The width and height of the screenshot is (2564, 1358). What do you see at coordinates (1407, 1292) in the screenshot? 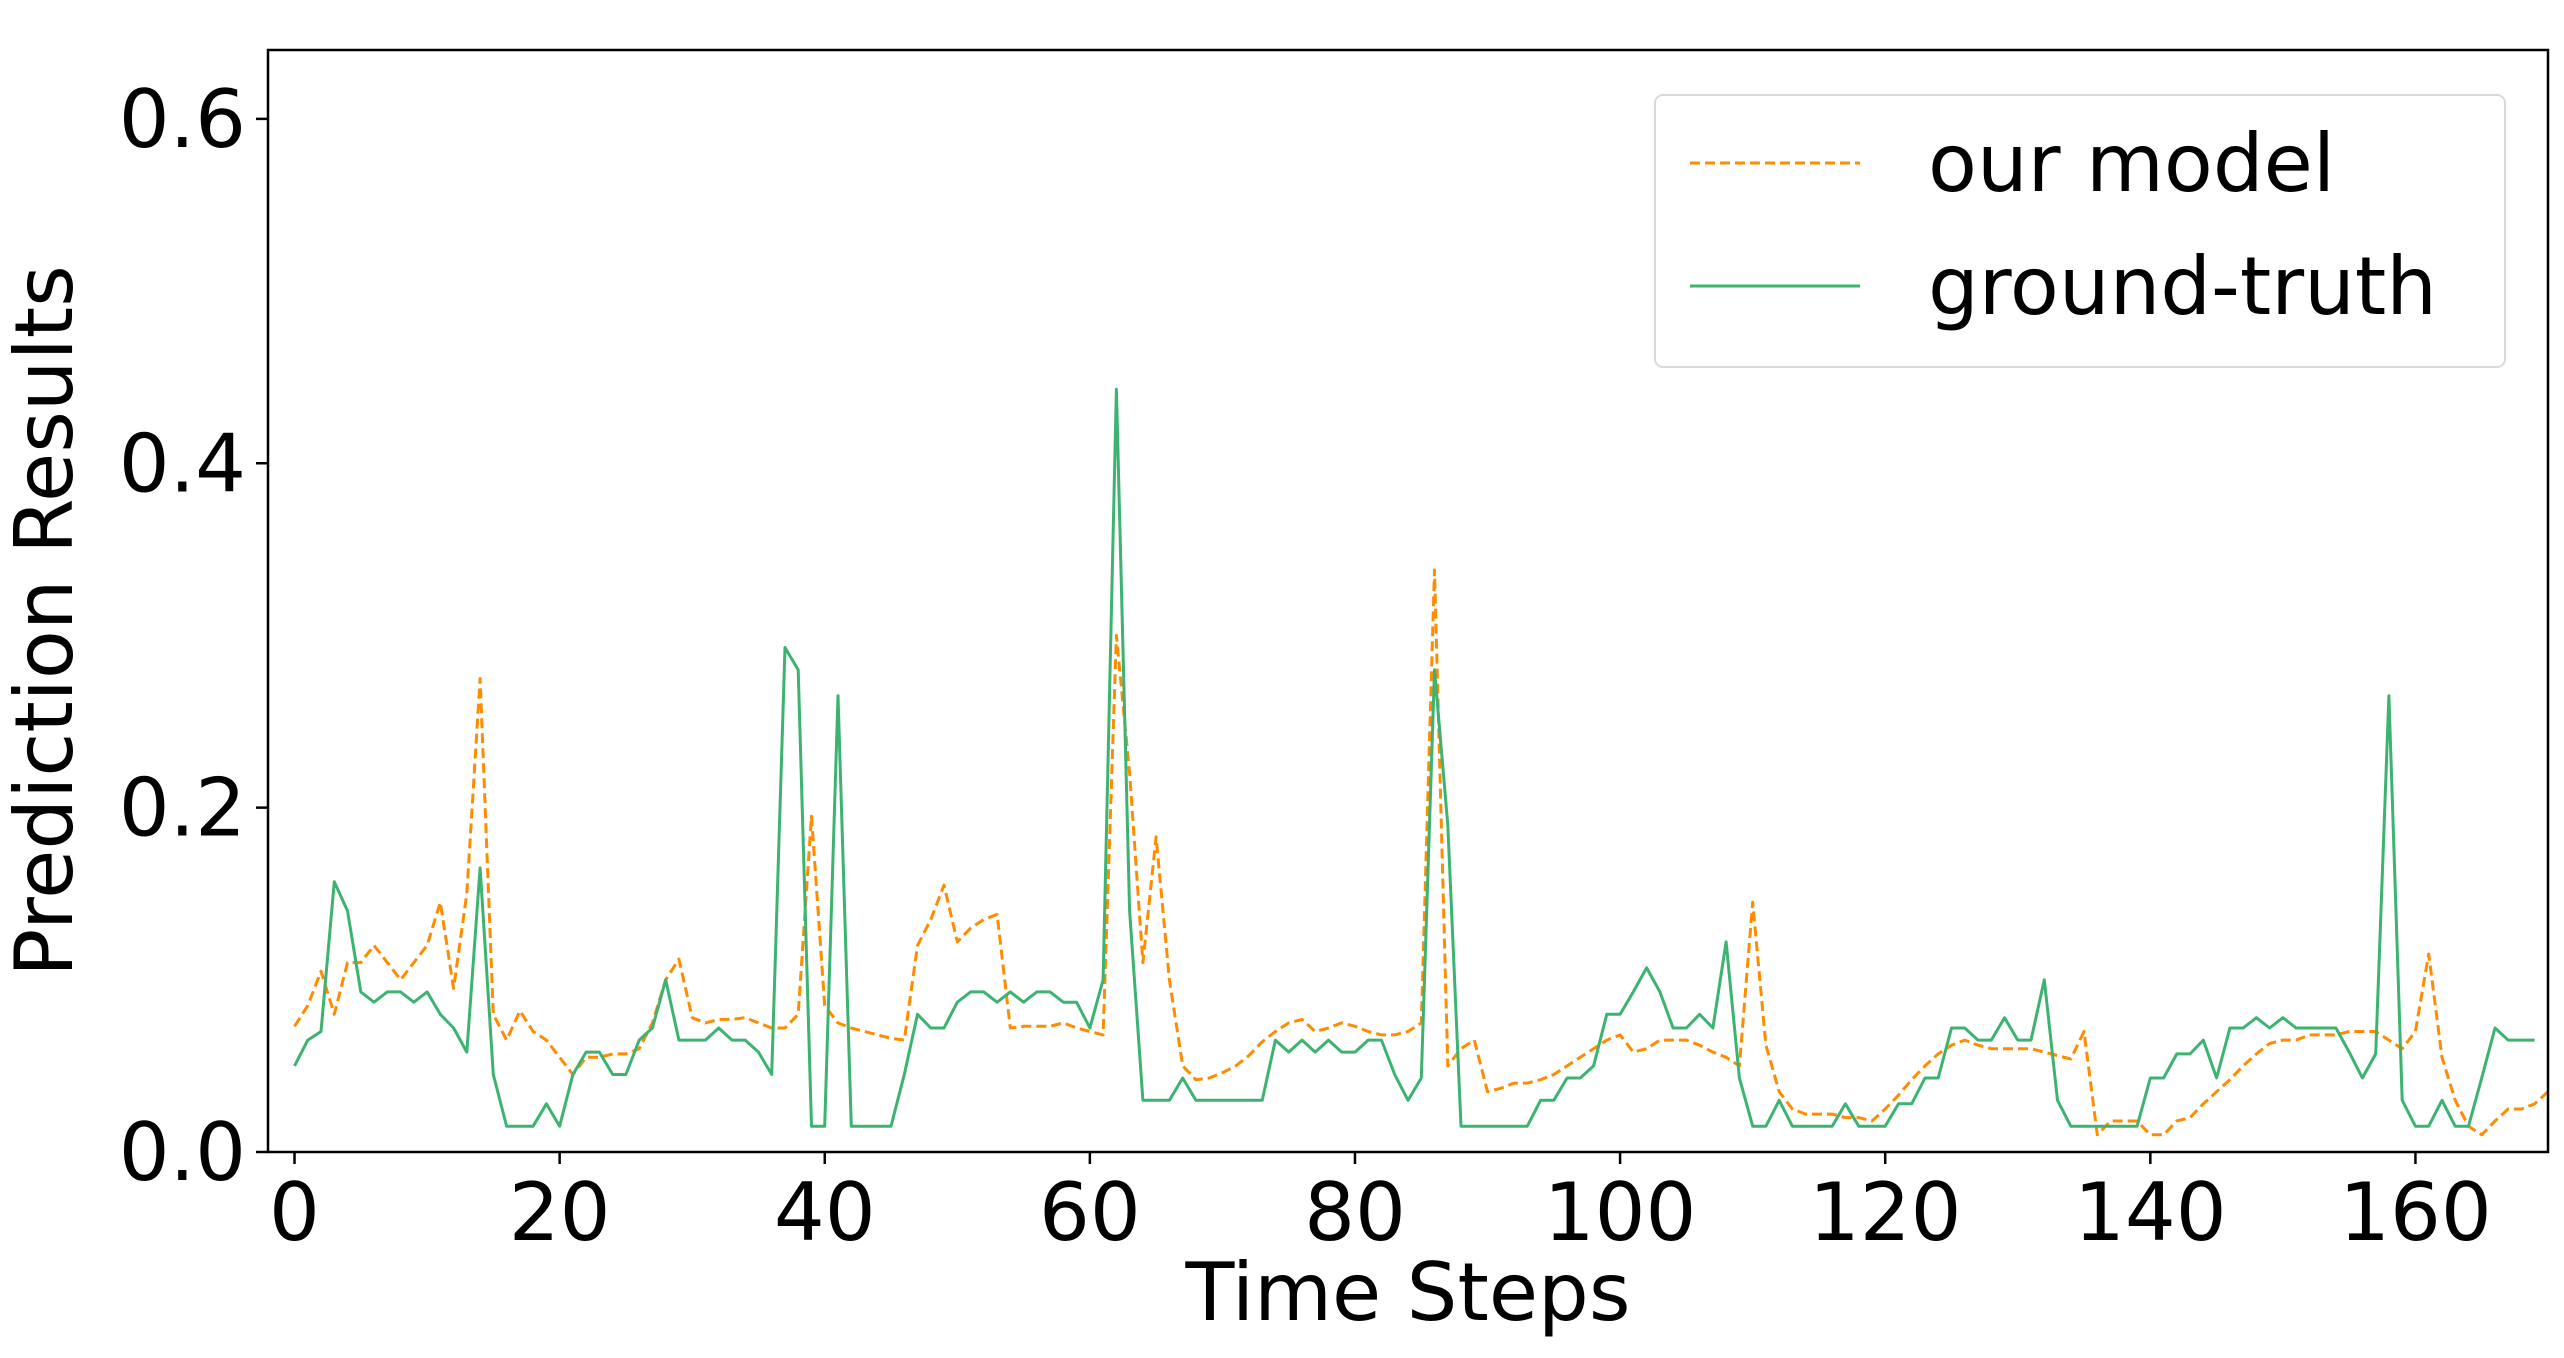
I see `x-axis-label: Time Steps` at bounding box center [1407, 1292].